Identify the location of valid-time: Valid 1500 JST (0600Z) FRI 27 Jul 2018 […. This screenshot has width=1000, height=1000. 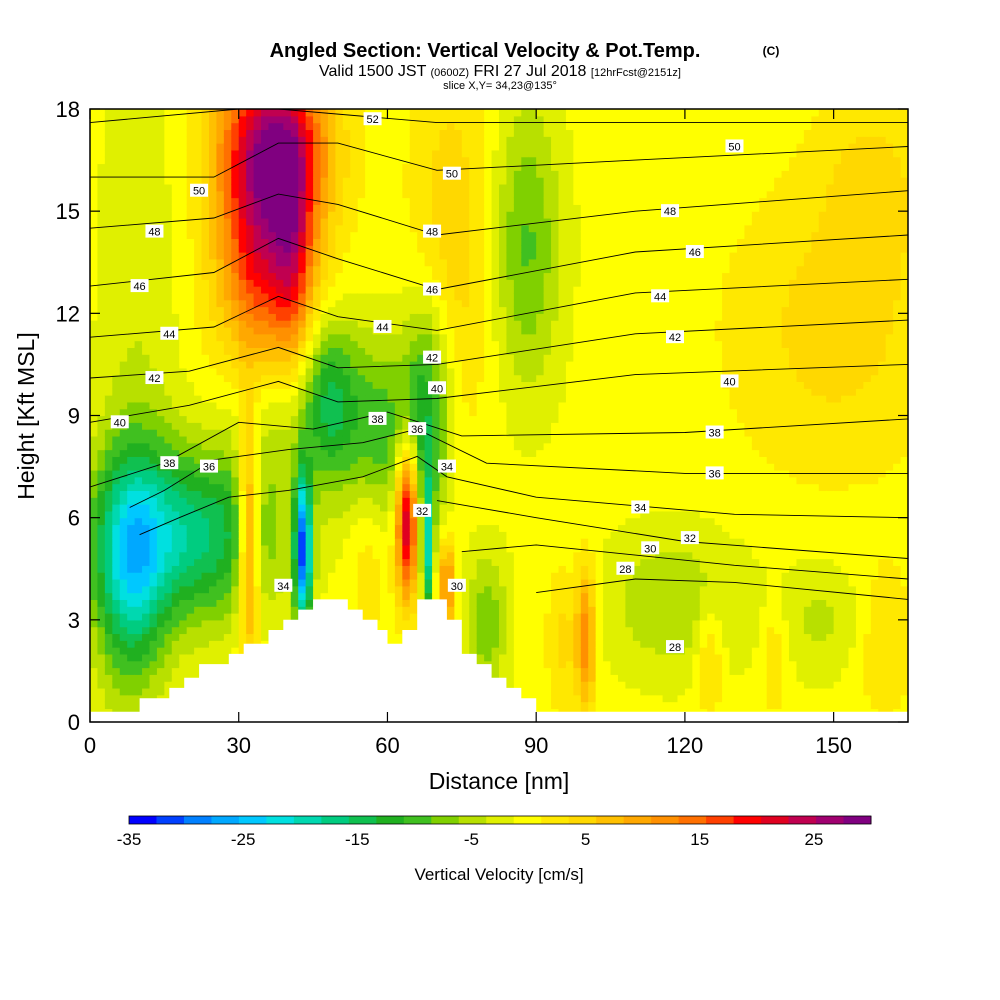
(500, 71).